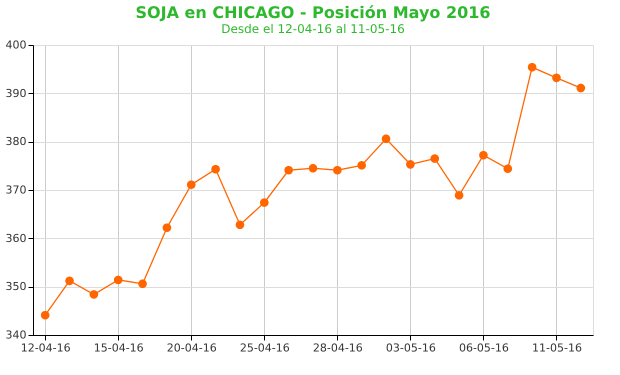 The image size is (620, 375). Describe the element at coordinates (16, 45) in the screenshot. I see `y-tick-label: 400` at that location.